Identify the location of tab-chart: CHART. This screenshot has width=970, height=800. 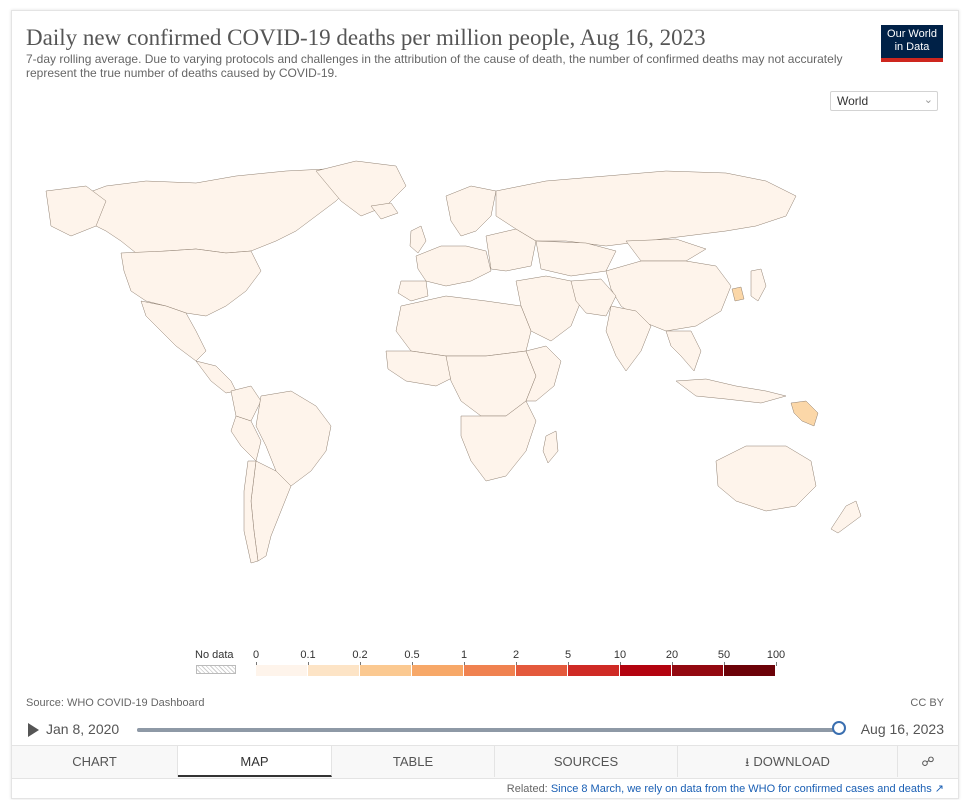
(95, 761).